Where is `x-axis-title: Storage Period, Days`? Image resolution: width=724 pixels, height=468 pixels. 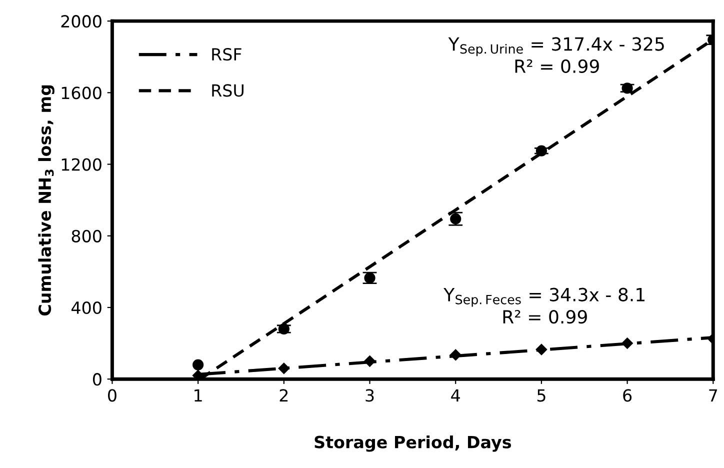 x-axis-title: Storage Period, Days is located at coordinates (413, 443).